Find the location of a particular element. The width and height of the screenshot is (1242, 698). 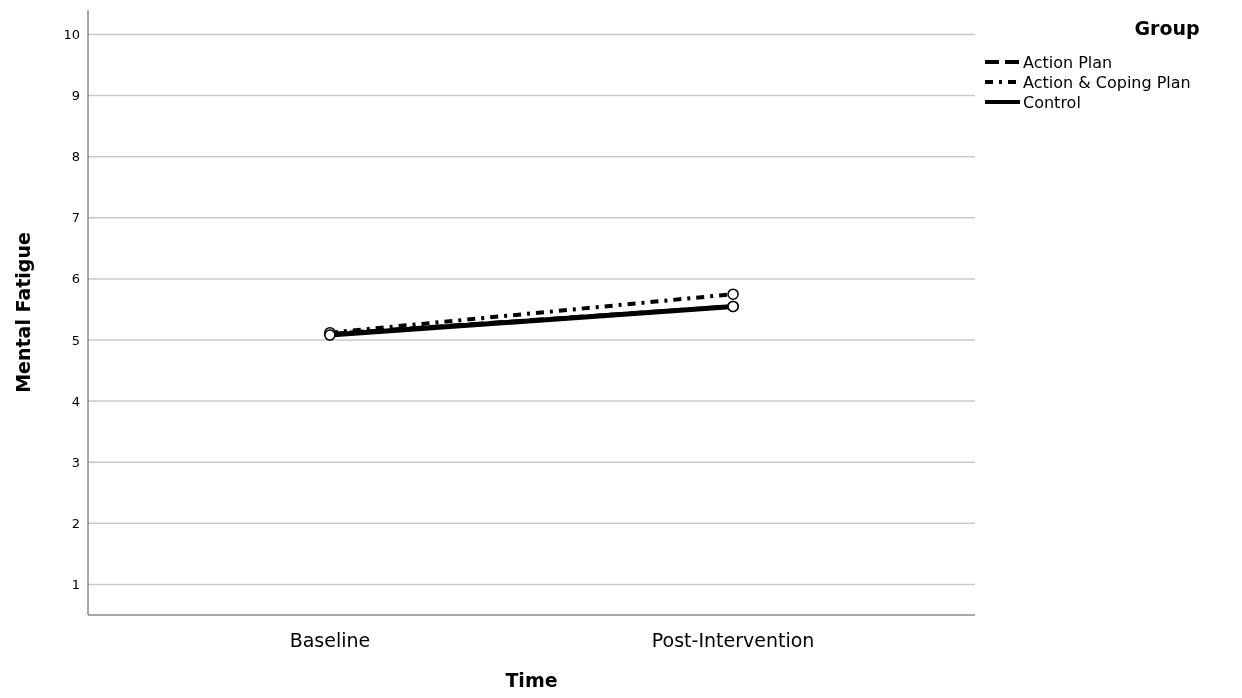

legend-label: Action & Coping Plan is located at coordinates (1107, 82).